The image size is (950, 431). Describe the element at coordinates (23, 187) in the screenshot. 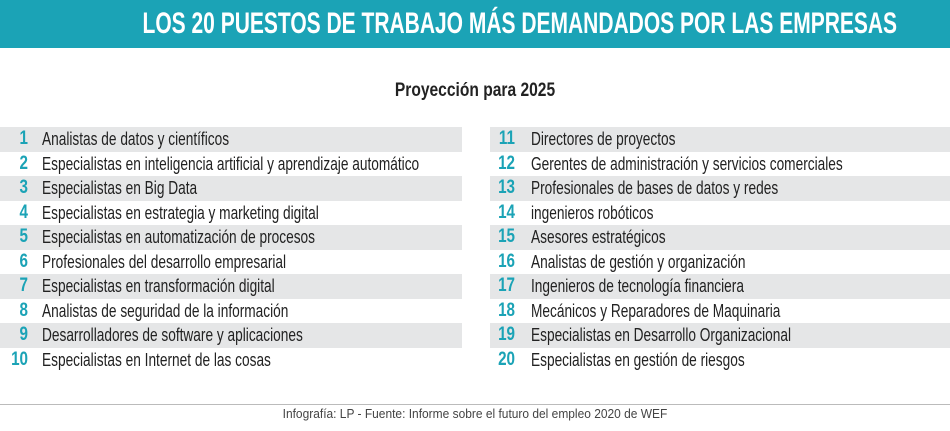

I see `rank-number: 3` at that location.